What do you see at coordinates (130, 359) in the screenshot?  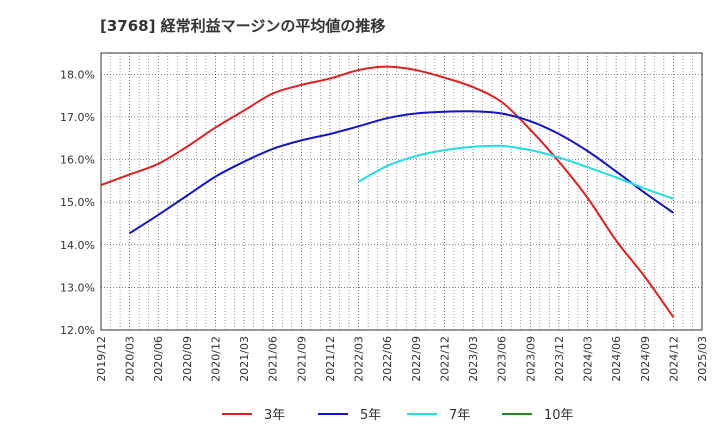 I see `x-tick-label: 2020/03` at bounding box center [130, 359].